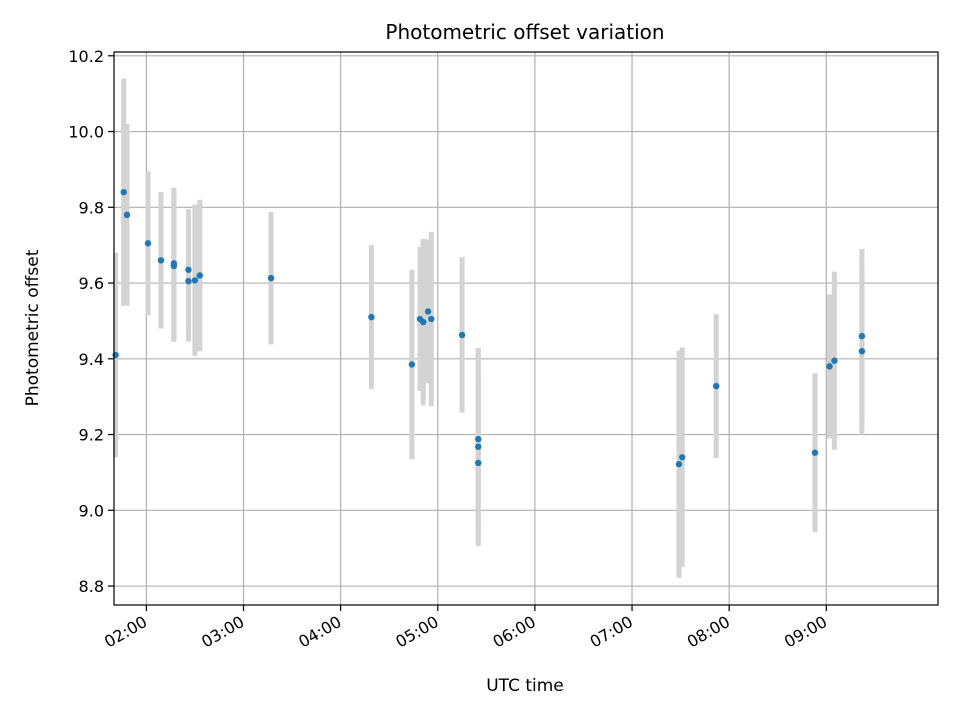  I want to click on y-axis-title: Photometric offset, so click(33, 327).